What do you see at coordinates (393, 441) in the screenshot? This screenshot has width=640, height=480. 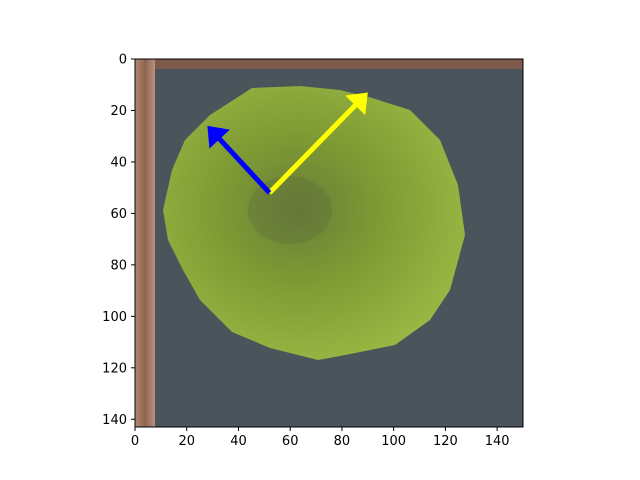 I see `x-tick-label: 100` at bounding box center [393, 441].